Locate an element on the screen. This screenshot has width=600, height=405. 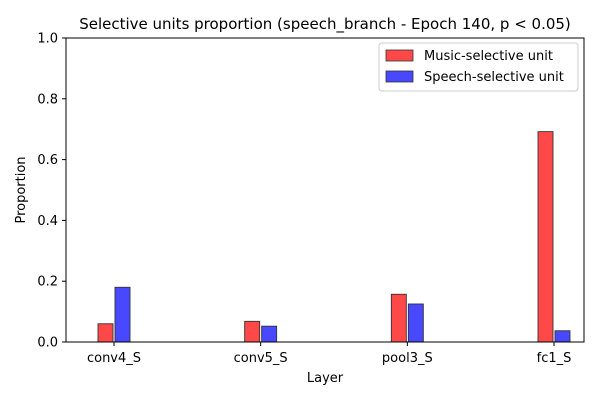
y-tick-label: 0.6 is located at coordinates (47, 160).